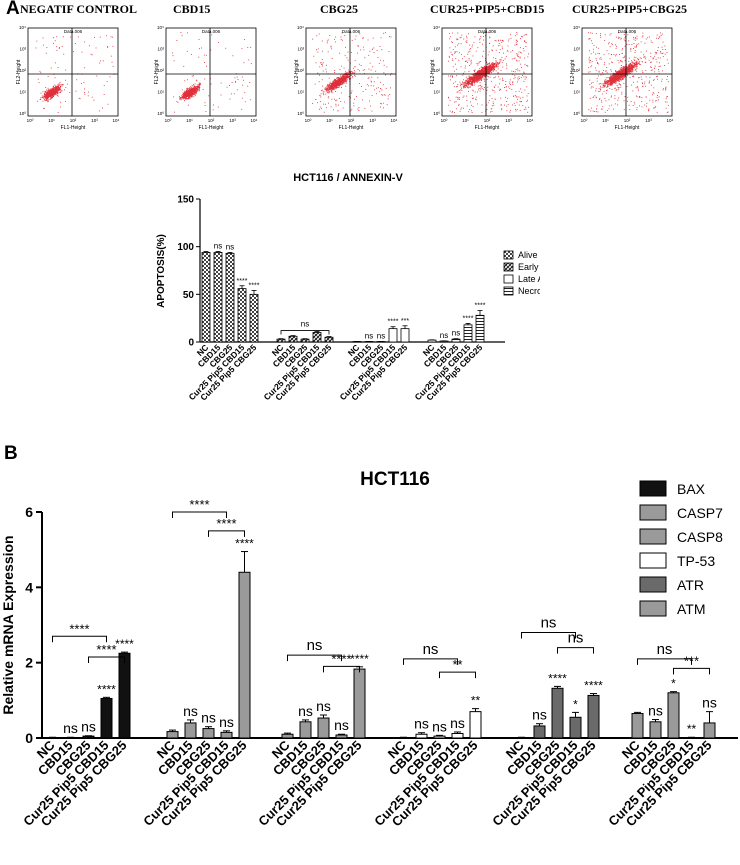 The height and width of the screenshot is (865, 740). What do you see at coordinates (508, 120) in the screenshot?
I see `x-tick-label: 10³` at bounding box center [508, 120].